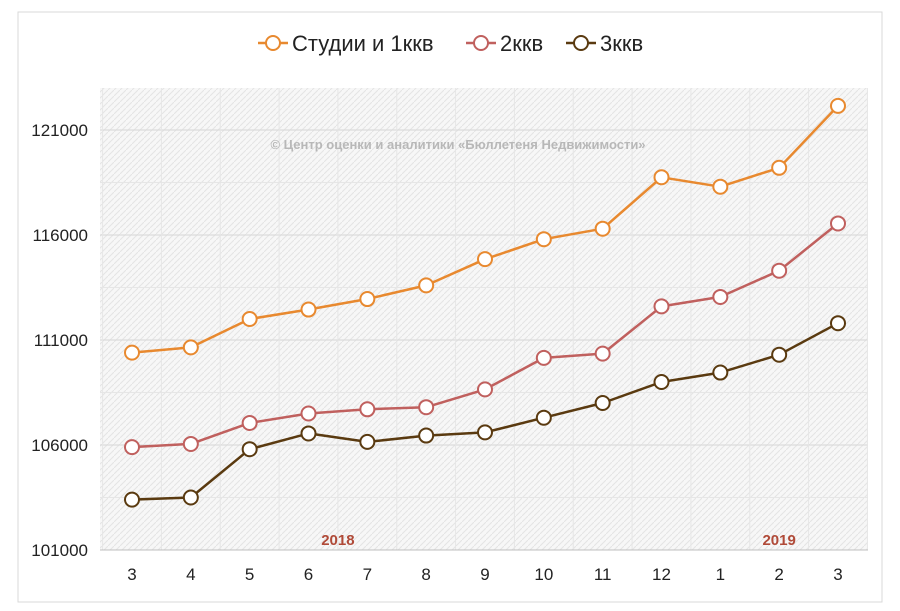  Describe the element at coordinates (661, 574) in the screenshot. I see `x-tick-label: 12` at that location.